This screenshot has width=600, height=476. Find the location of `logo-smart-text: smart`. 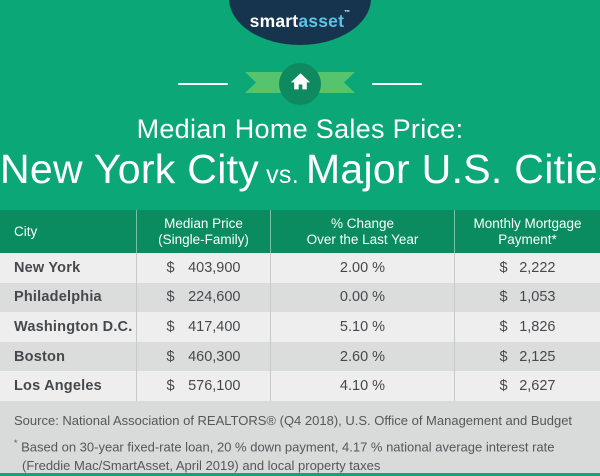

logo-smart-text: smart is located at coordinates (274, 21).